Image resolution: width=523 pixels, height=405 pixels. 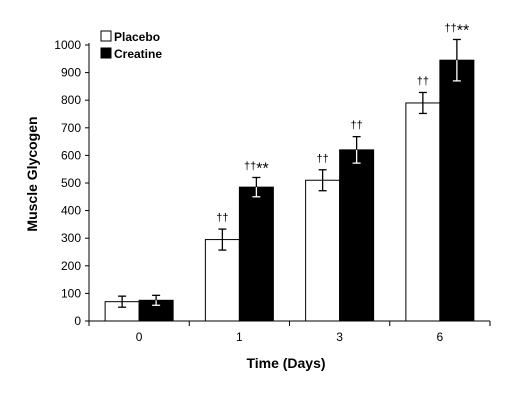 What do you see at coordinates (106, 36) in the screenshot?
I see `legend-swatch-placebo` at bounding box center [106, 36].